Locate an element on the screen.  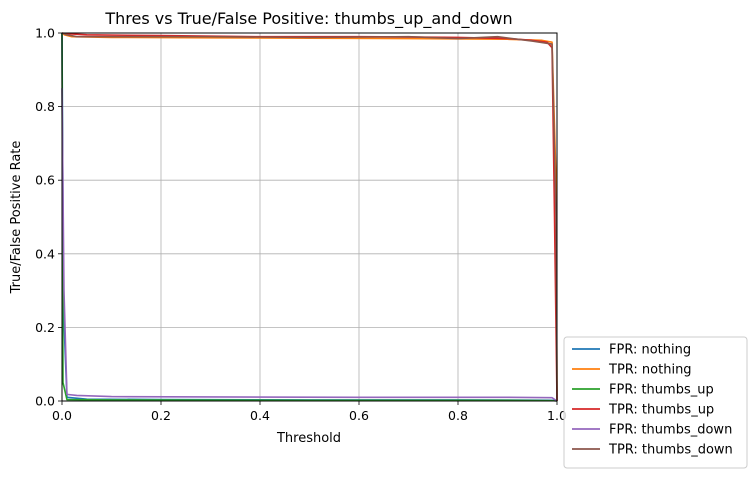
y-tick-label: 0.0 is located at coordinates (45, 401).